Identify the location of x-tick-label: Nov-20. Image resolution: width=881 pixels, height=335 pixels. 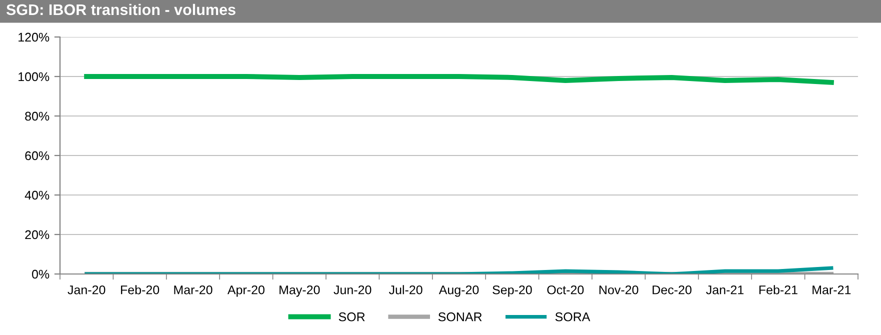
(618, 289).